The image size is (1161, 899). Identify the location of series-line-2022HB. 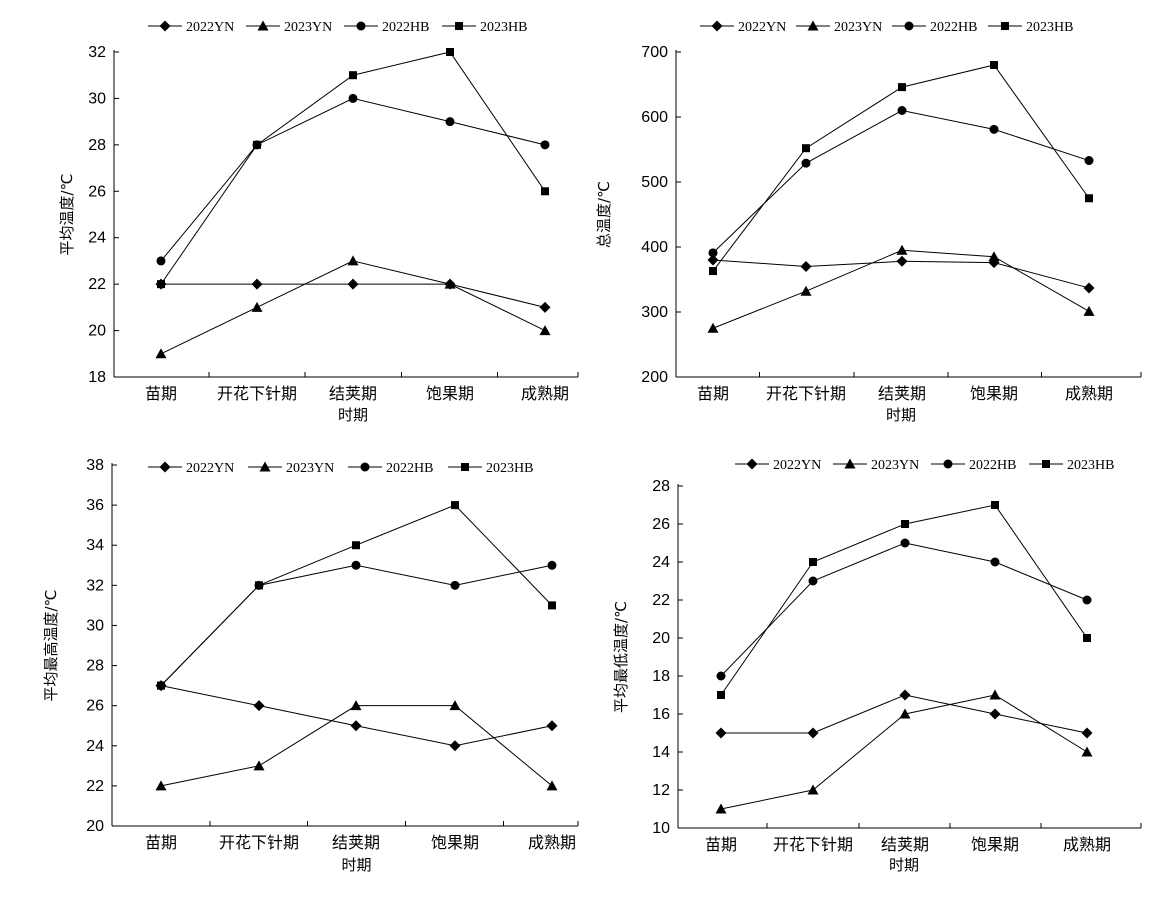
(904, 609).